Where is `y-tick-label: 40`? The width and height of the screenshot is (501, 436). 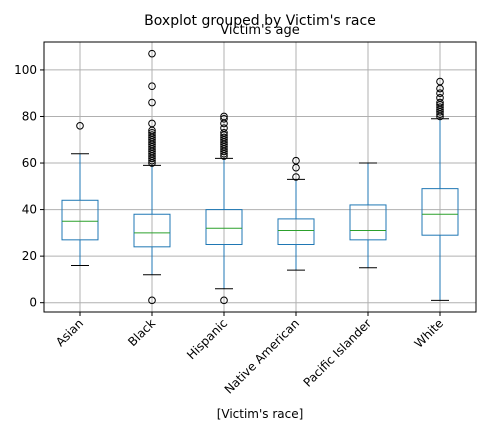
y-tick-label: 40 is located at coordinates (29, 210).